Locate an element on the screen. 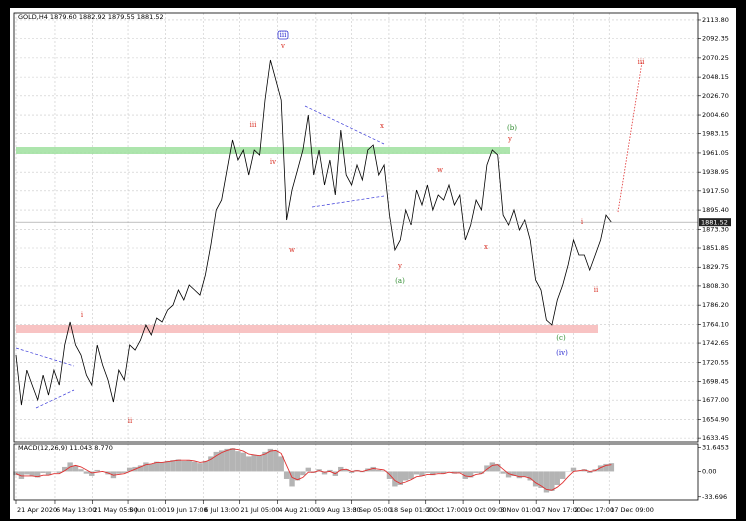  wave-label: iii is located at coordinates (283, 35).